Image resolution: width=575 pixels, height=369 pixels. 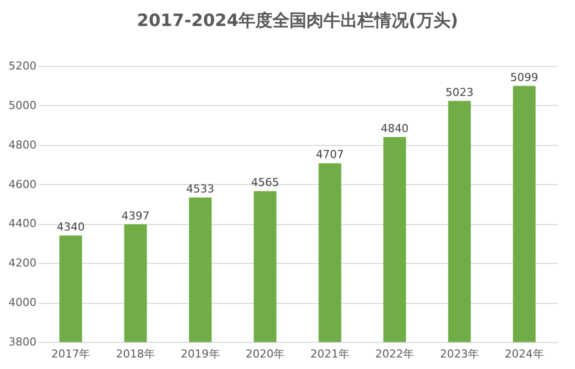 I want to click on x-tick-label: 2022年, so click(x=394, y=354).